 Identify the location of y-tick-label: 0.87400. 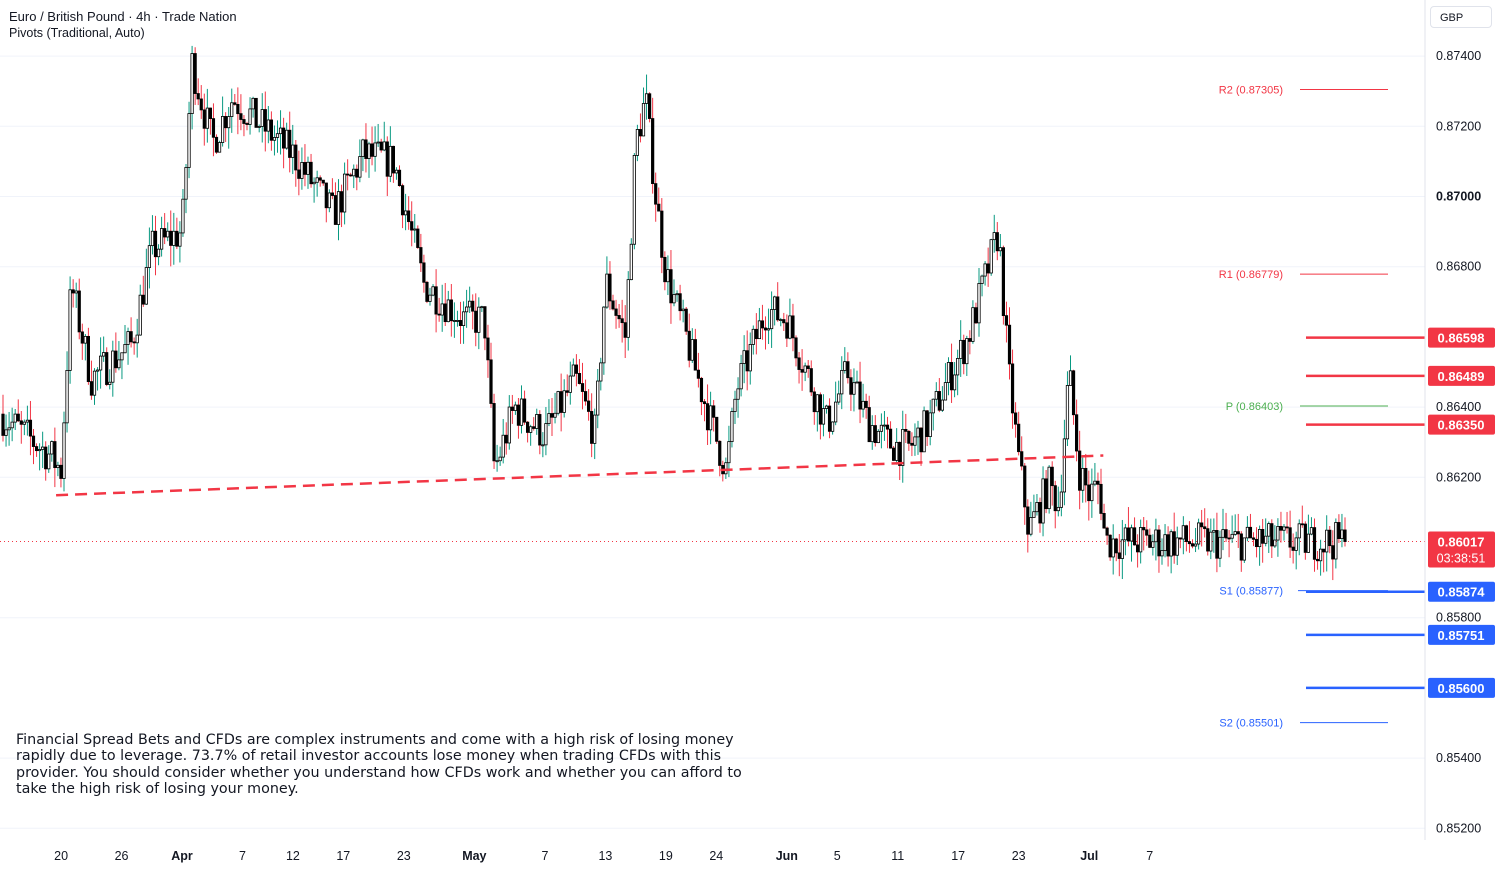
(1458, 56).